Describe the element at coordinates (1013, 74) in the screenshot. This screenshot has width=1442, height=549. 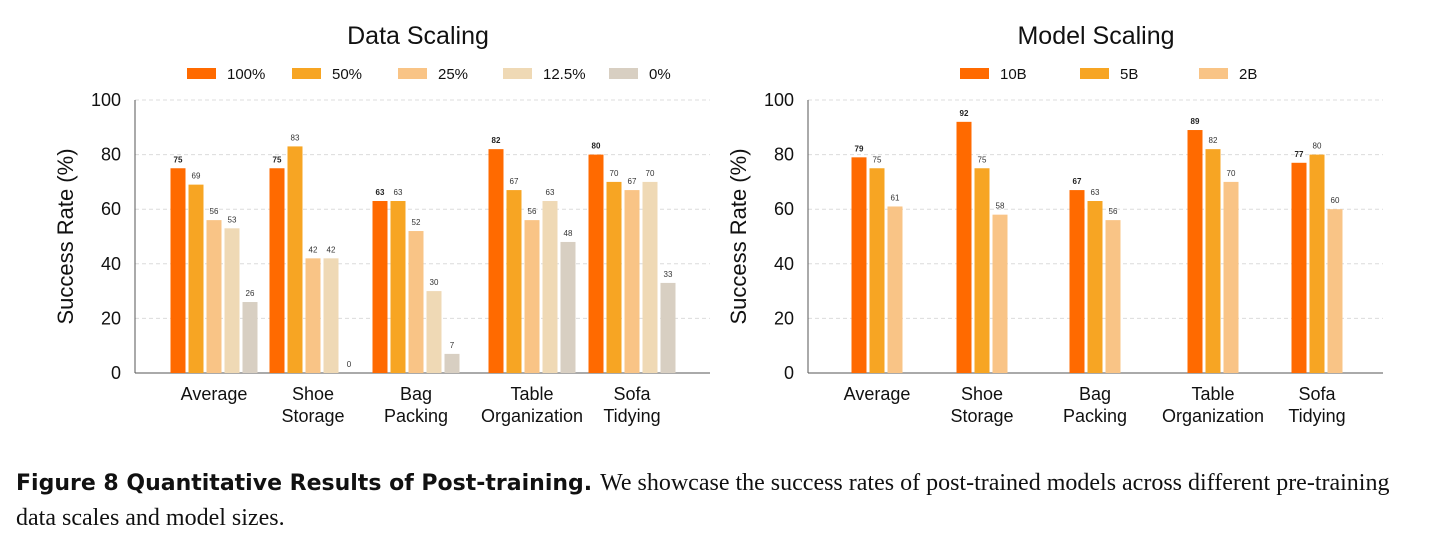
I see `legend-label: 10B` at that location.